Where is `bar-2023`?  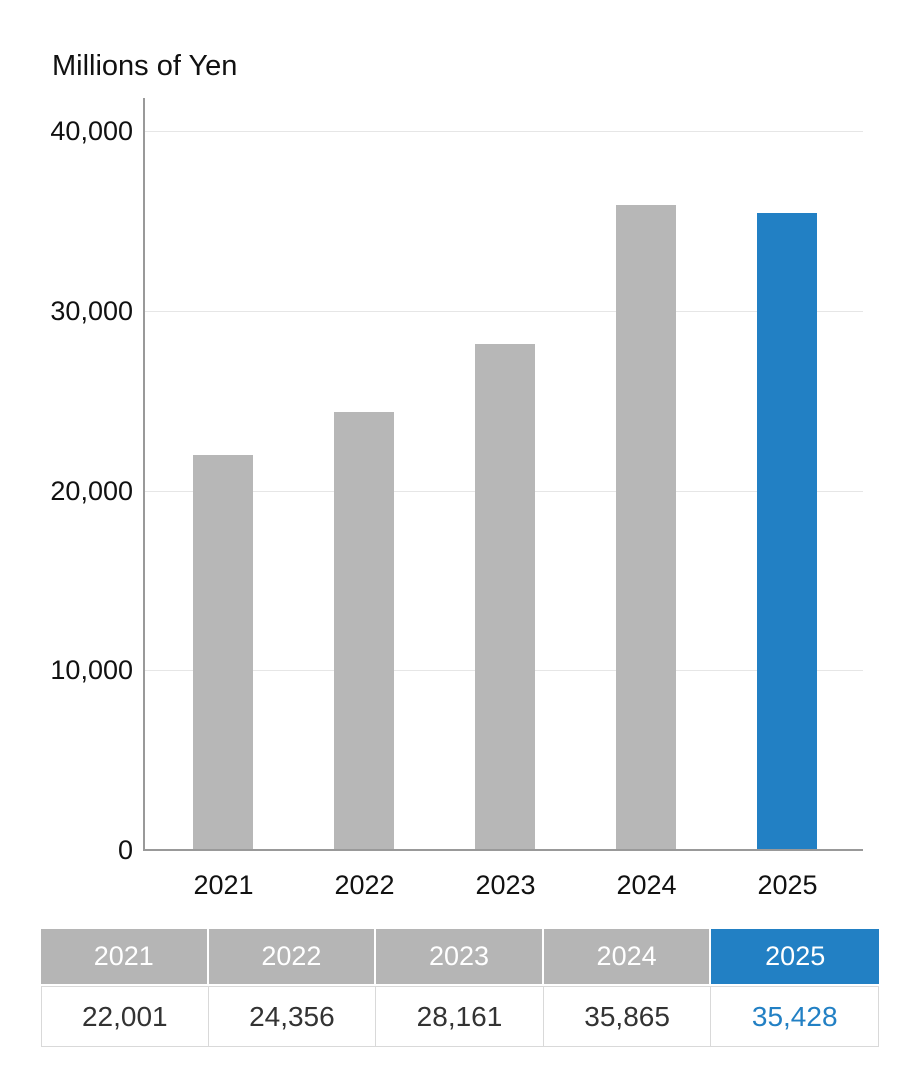
bar-2023 is located at coordinates (505, 597).